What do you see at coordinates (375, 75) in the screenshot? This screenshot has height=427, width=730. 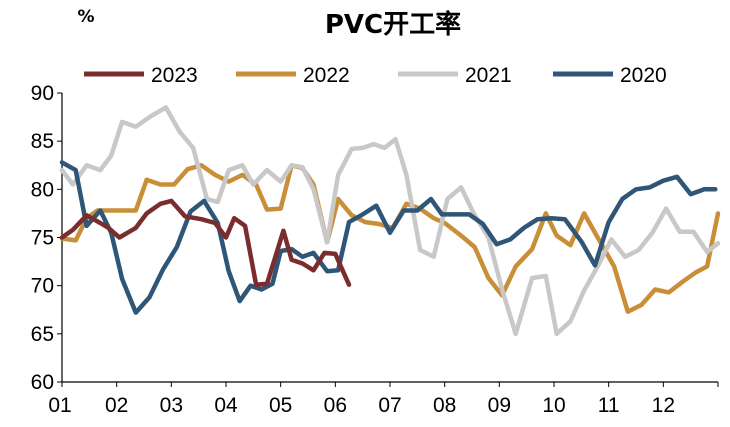 I see `legend: 2023 2022 2021 2020` at bounding box center [375, 75].